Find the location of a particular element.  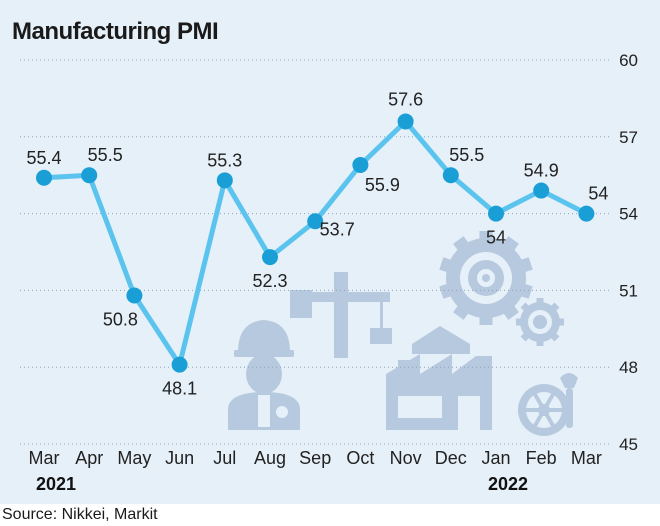

x-tick-label: Nov is located at coordinates (406, 458).